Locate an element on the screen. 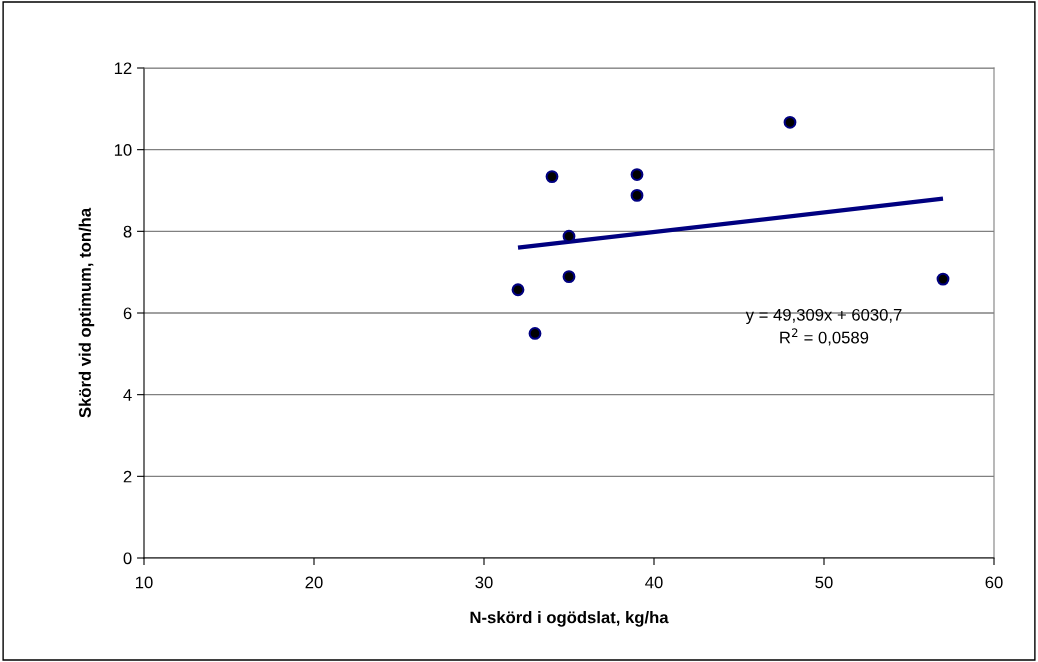 This screenshot has width=1038, height=662. y-tick-label: 4 is located at coordinates (127, 395).